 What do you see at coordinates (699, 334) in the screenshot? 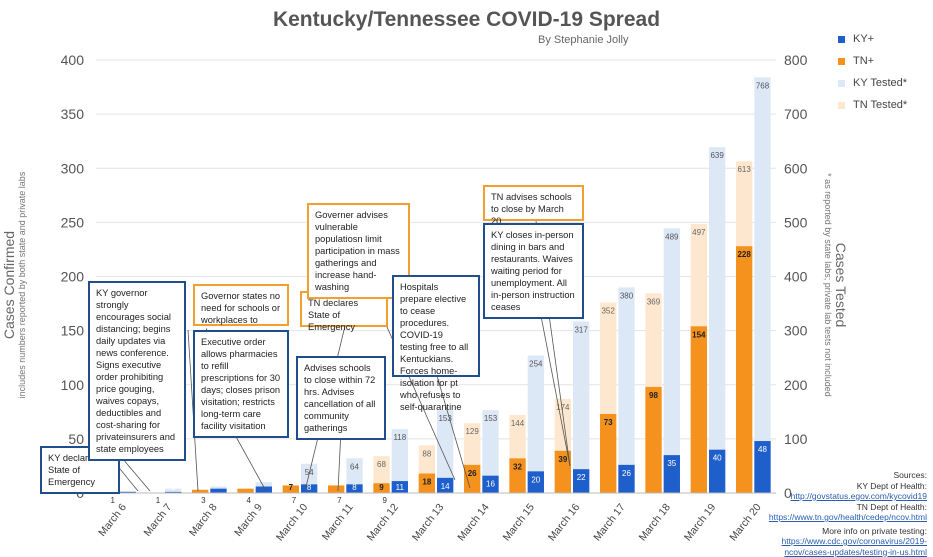
I see `label-tn-positive: 154` at bounding box center [699, 334].